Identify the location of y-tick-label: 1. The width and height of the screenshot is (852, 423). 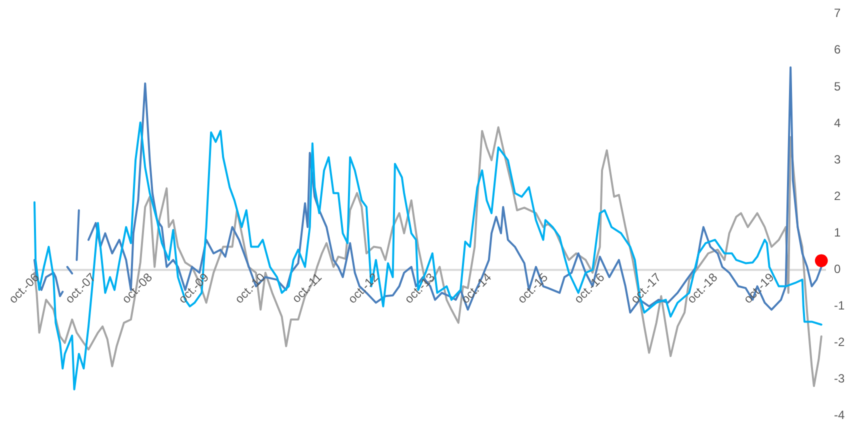
(837, 232).